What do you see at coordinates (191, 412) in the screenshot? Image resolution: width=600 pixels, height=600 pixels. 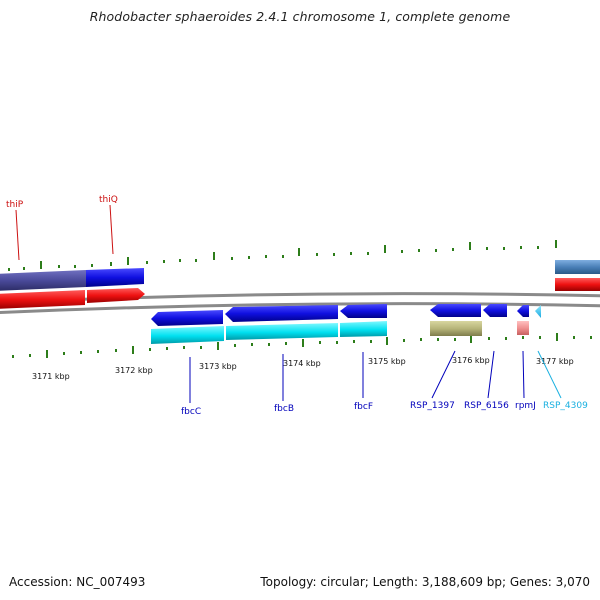 I see `gene-label-fbcC: fbcC` at bounding box center [191, 412].